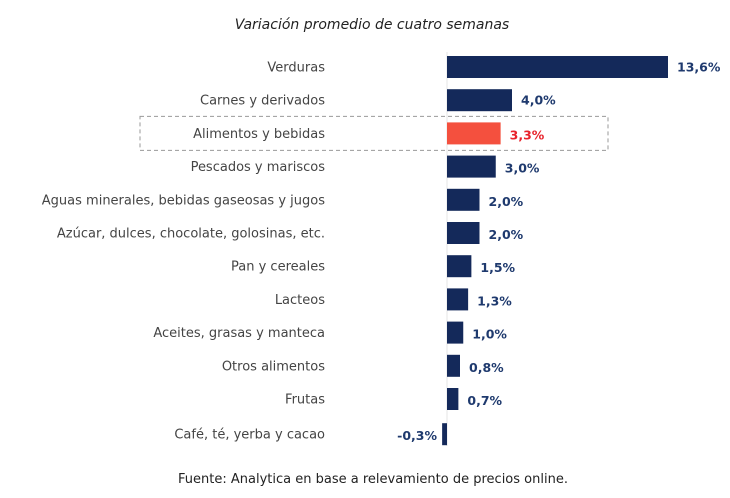 The width and height of the screenshot is (730, 498). What do you see at coordinates (305, 400) in the screenshot?
I see `category-label: Frutas` at bounding box center [305, 400].